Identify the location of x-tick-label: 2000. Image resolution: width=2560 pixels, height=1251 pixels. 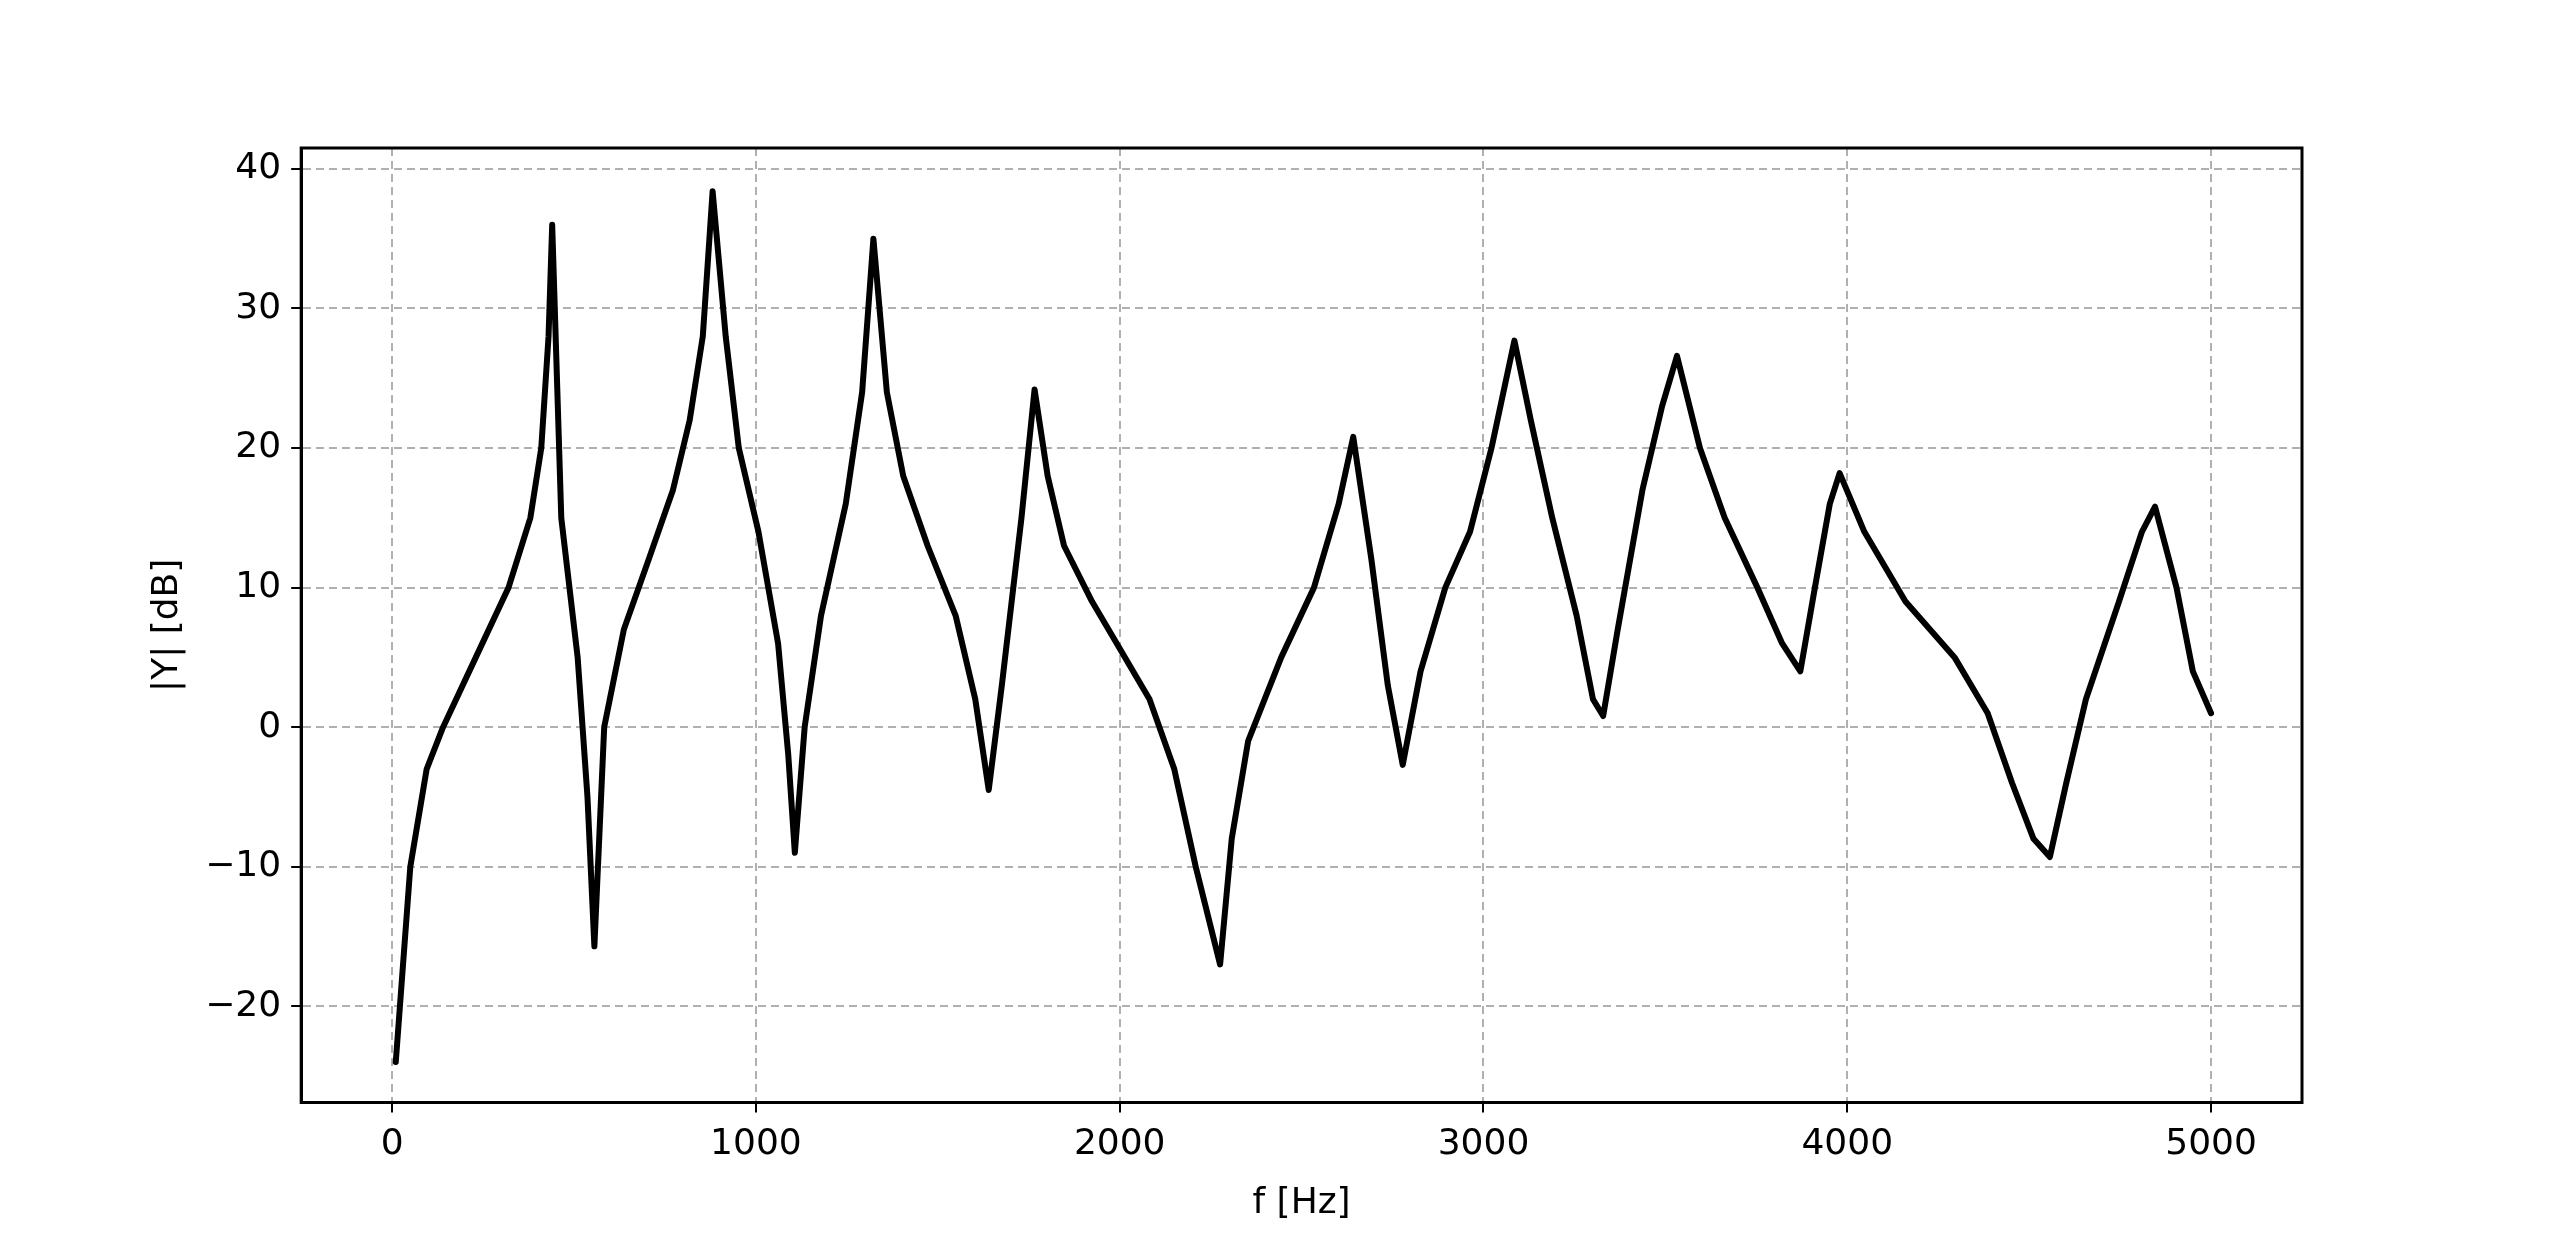
(1119, 1141).